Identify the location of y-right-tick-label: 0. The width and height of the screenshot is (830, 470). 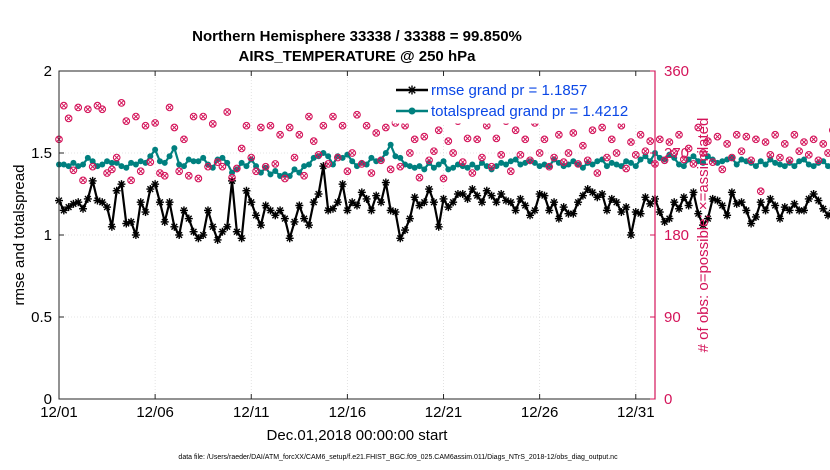
(668, 399).